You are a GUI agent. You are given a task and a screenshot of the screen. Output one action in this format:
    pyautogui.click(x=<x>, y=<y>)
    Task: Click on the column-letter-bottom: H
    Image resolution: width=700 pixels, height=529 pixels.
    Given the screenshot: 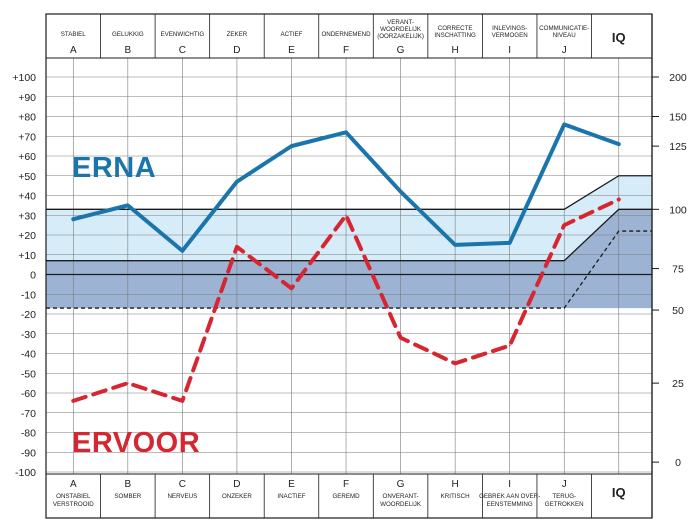 What is the action you would take?
    pyautogui.click(x=455, y=484)
    